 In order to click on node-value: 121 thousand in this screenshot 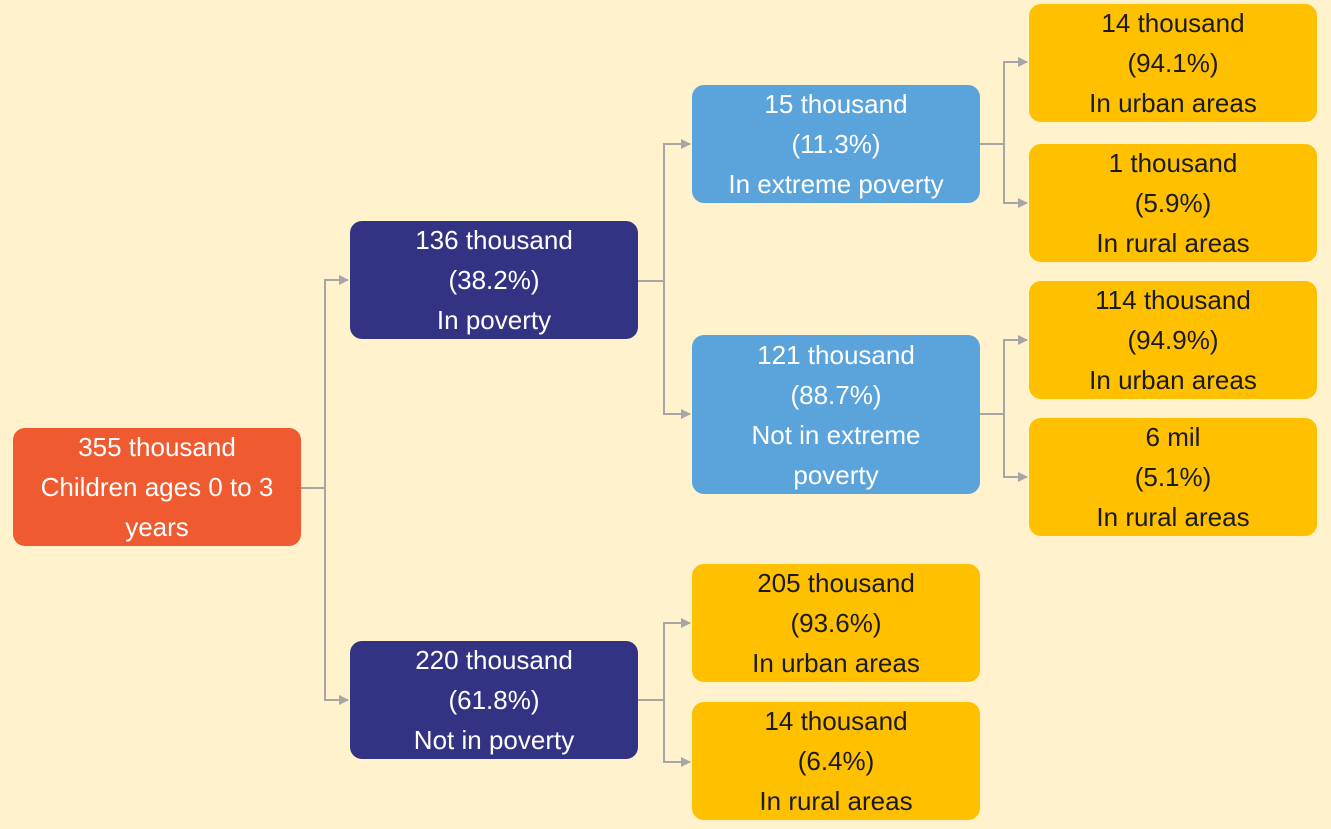, I will do `click(836, 354)`.